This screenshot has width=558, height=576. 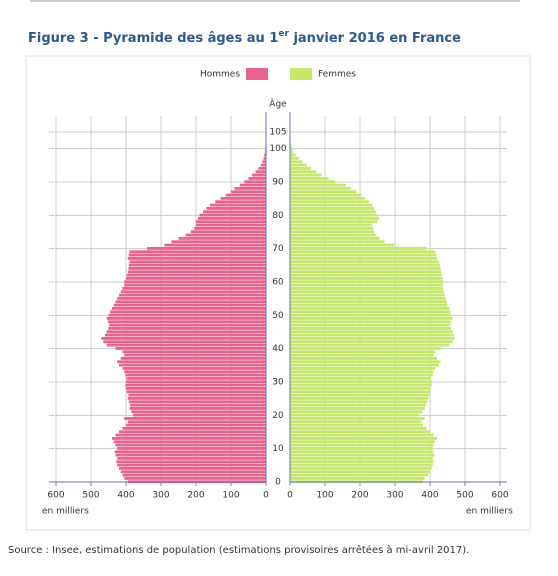 I want to click on title-part: janvier 2016 en France, so click(x=375, y=38).